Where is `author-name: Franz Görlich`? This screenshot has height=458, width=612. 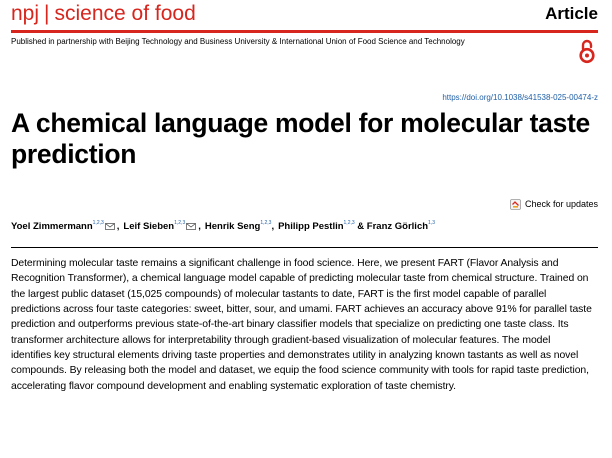
author-name: Franz Görlich is located at coordinates (397, 226).